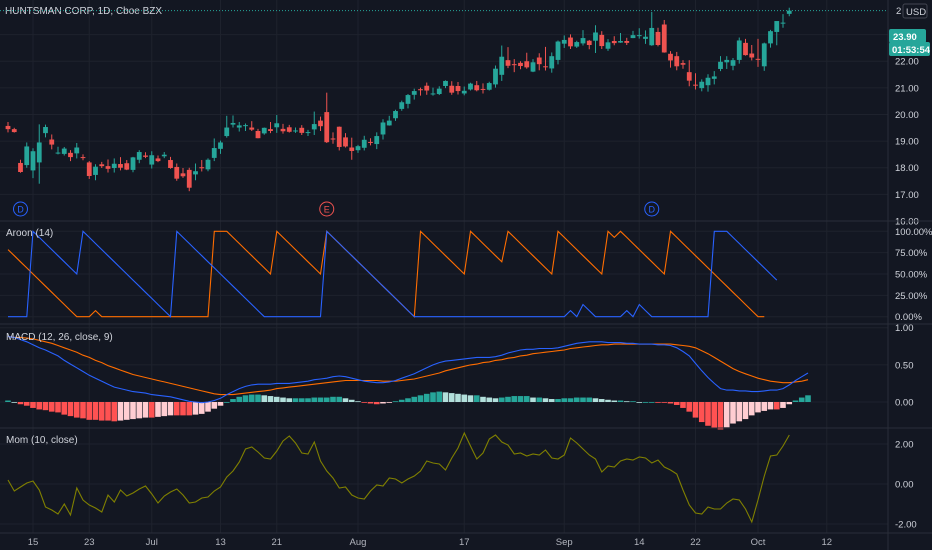 The image size is (932, 550). I want to click on aroon-tick-label: 75.00%, so click(911, 253).